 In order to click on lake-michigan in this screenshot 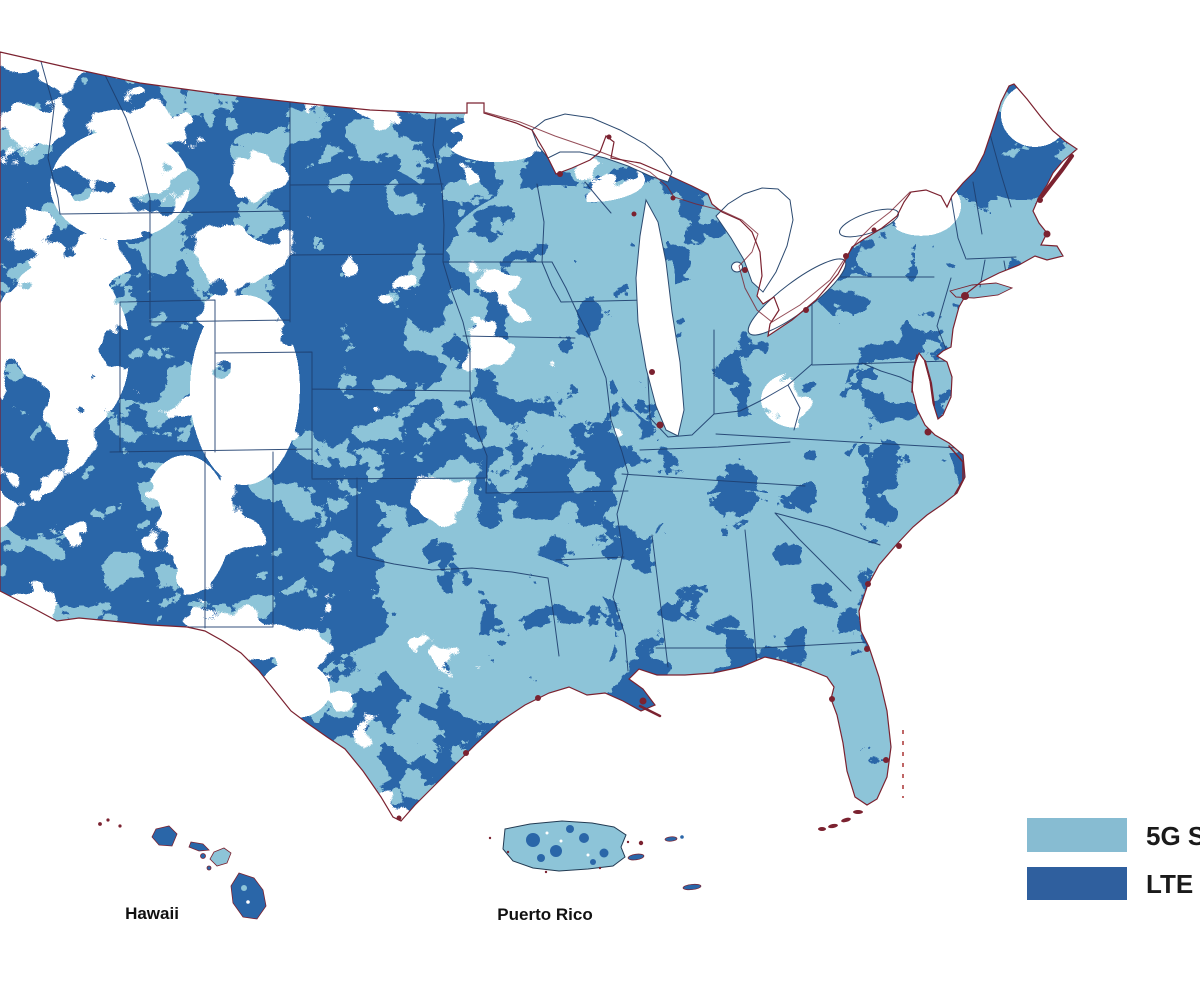, I will do `click(660, 317)`.